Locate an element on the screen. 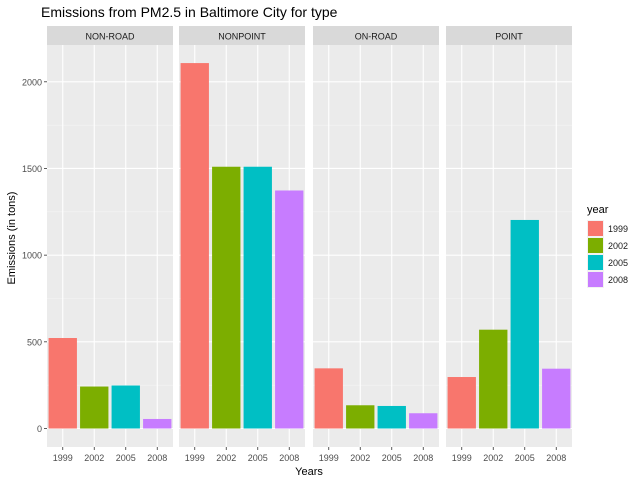  bar-on-road-2002 is located at coordinates (360, 417).